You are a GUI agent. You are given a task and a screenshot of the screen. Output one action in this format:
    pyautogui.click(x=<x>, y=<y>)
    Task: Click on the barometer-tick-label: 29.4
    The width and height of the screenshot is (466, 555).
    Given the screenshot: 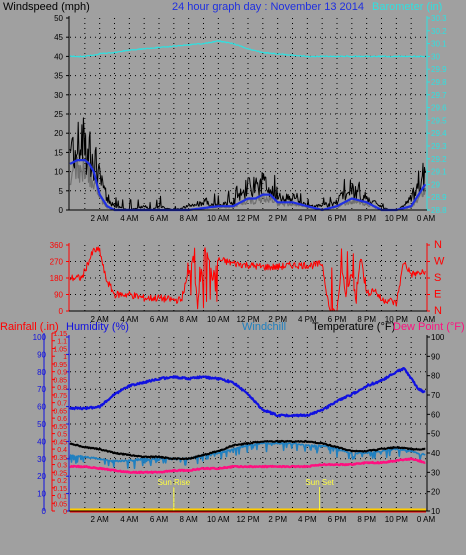 What is the action you would take?
    pyautogui.click(x=439, y=133)
    